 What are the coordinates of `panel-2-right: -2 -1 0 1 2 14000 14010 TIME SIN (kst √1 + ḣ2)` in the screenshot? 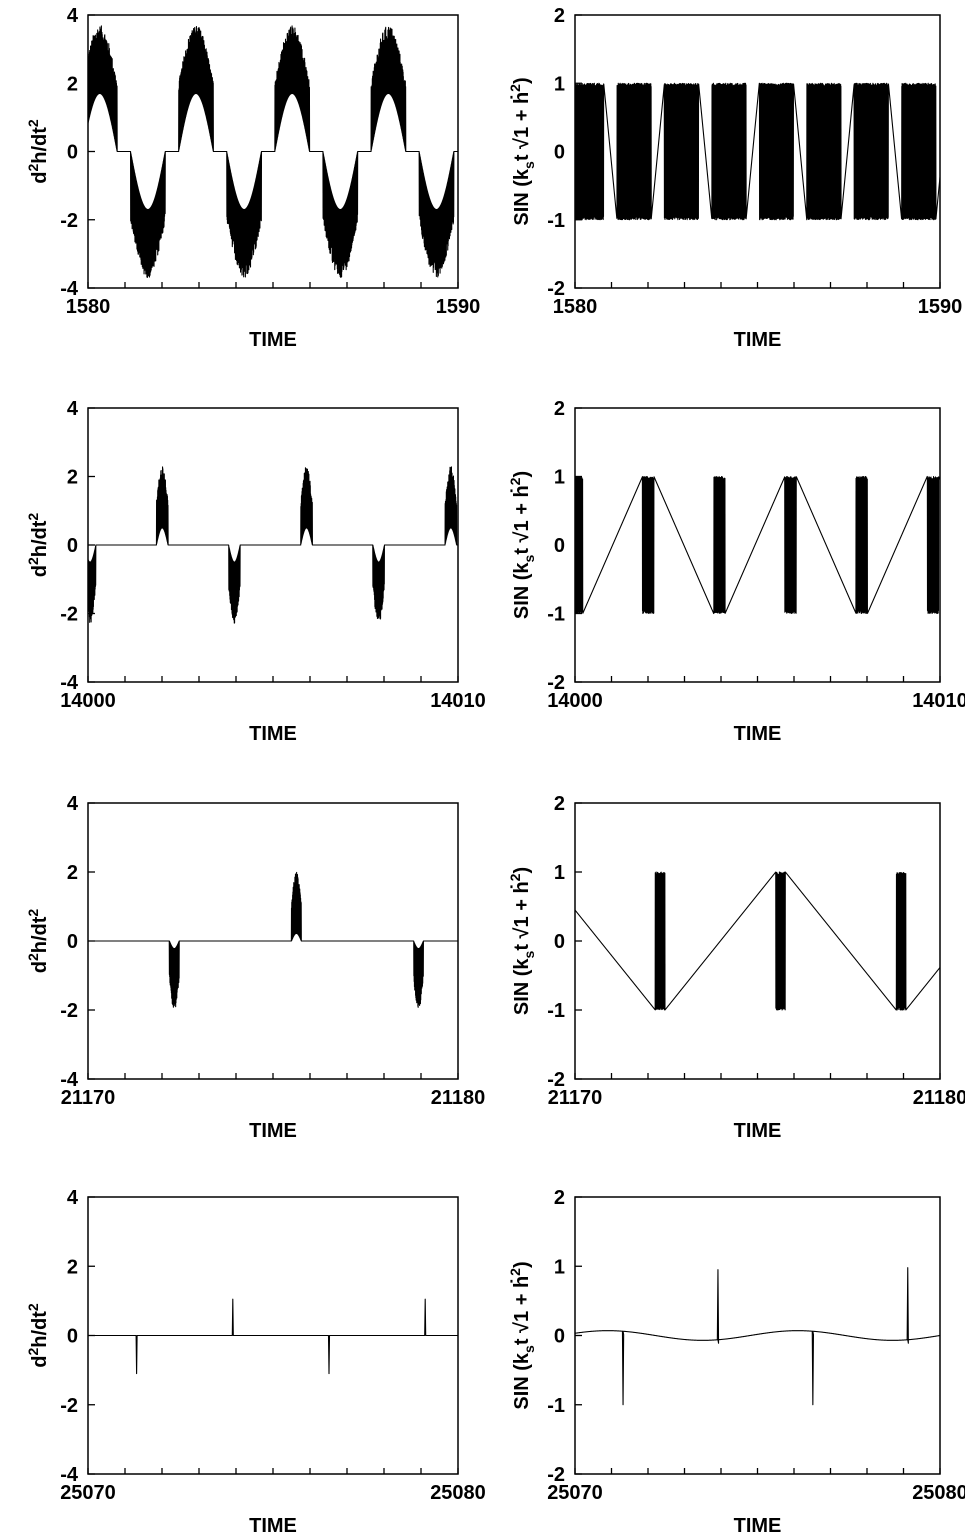 It's located at (736, 571).